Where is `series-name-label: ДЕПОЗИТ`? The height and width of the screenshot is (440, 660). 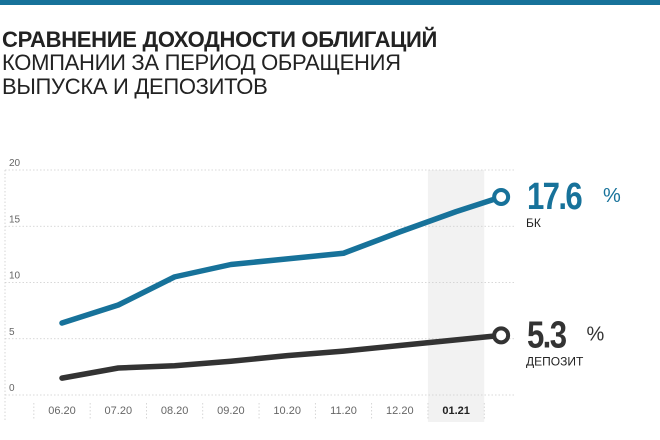 series-name-label: ДЕПОЗИТ is located at coordinates (555, 361).